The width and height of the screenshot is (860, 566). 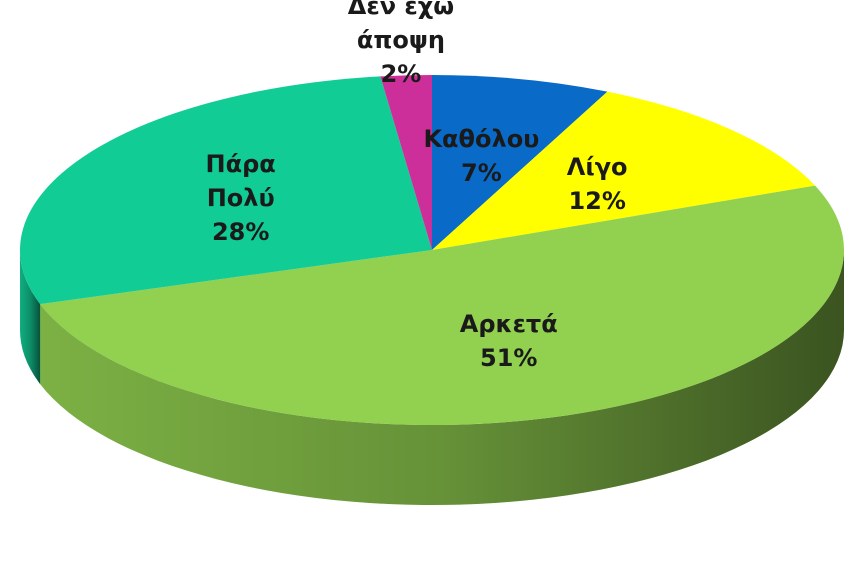 What do you see at coordinates (240, 232) in the screenshot?
I see `value-label: 28%` at bounding box center [240, 232].